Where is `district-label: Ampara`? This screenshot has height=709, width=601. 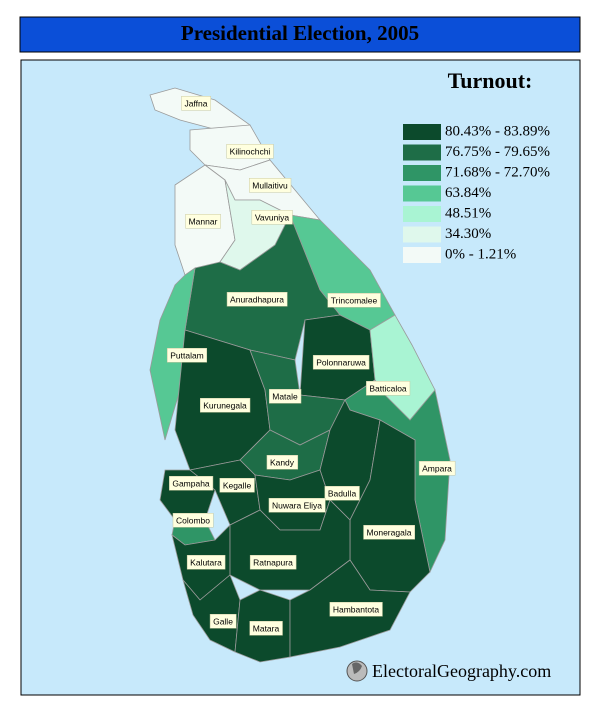
district-label: Ampara is located at coordinates (437, 468).